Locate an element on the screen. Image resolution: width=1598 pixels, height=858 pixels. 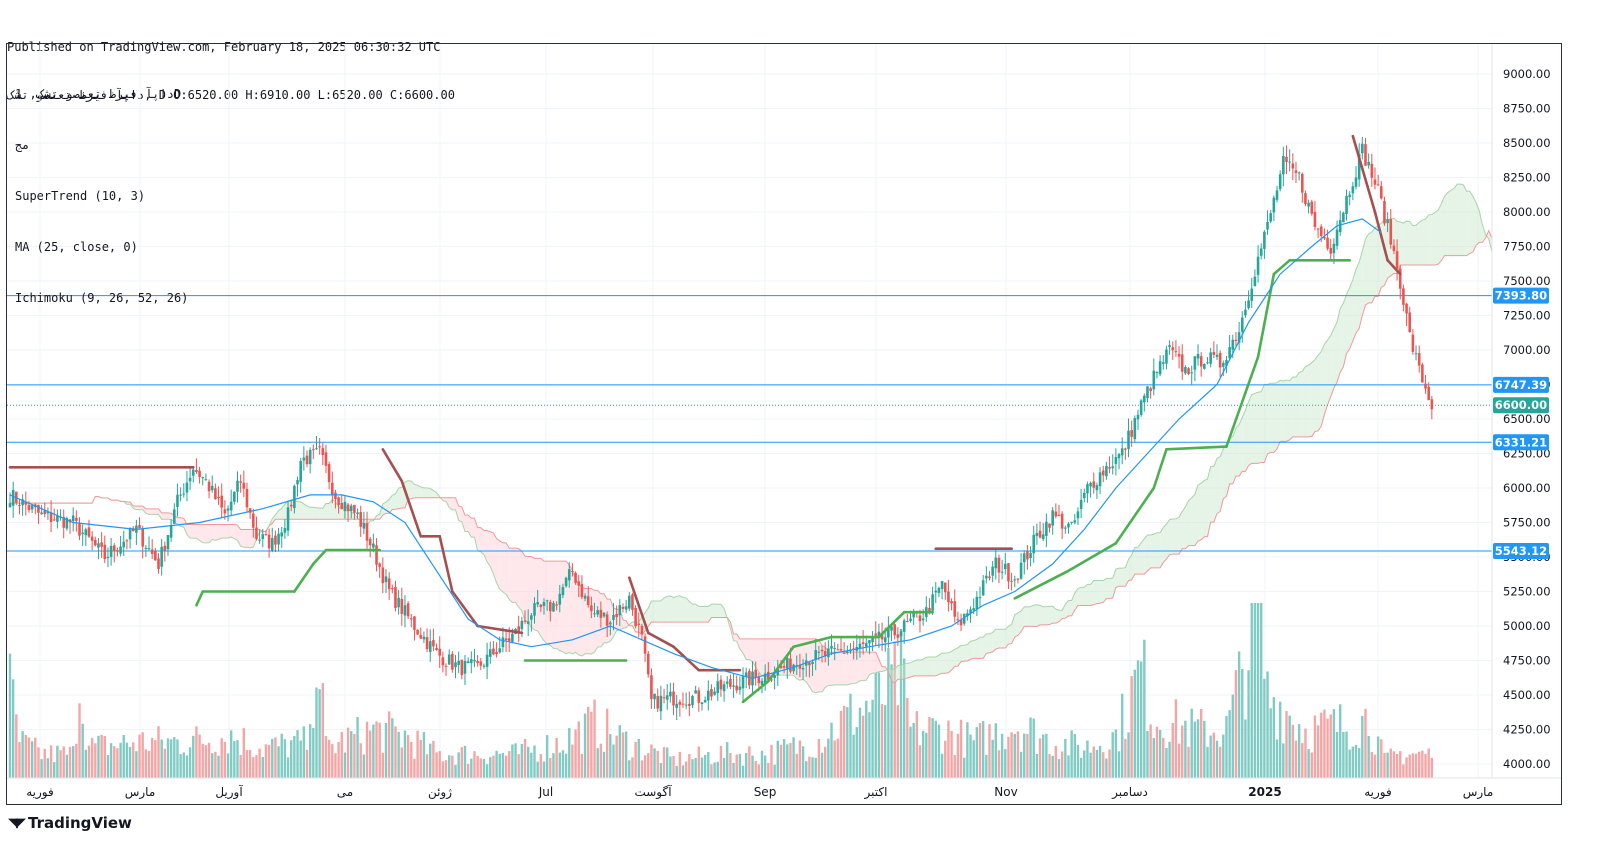
price-label-box is located at coordinates (1521, 405).